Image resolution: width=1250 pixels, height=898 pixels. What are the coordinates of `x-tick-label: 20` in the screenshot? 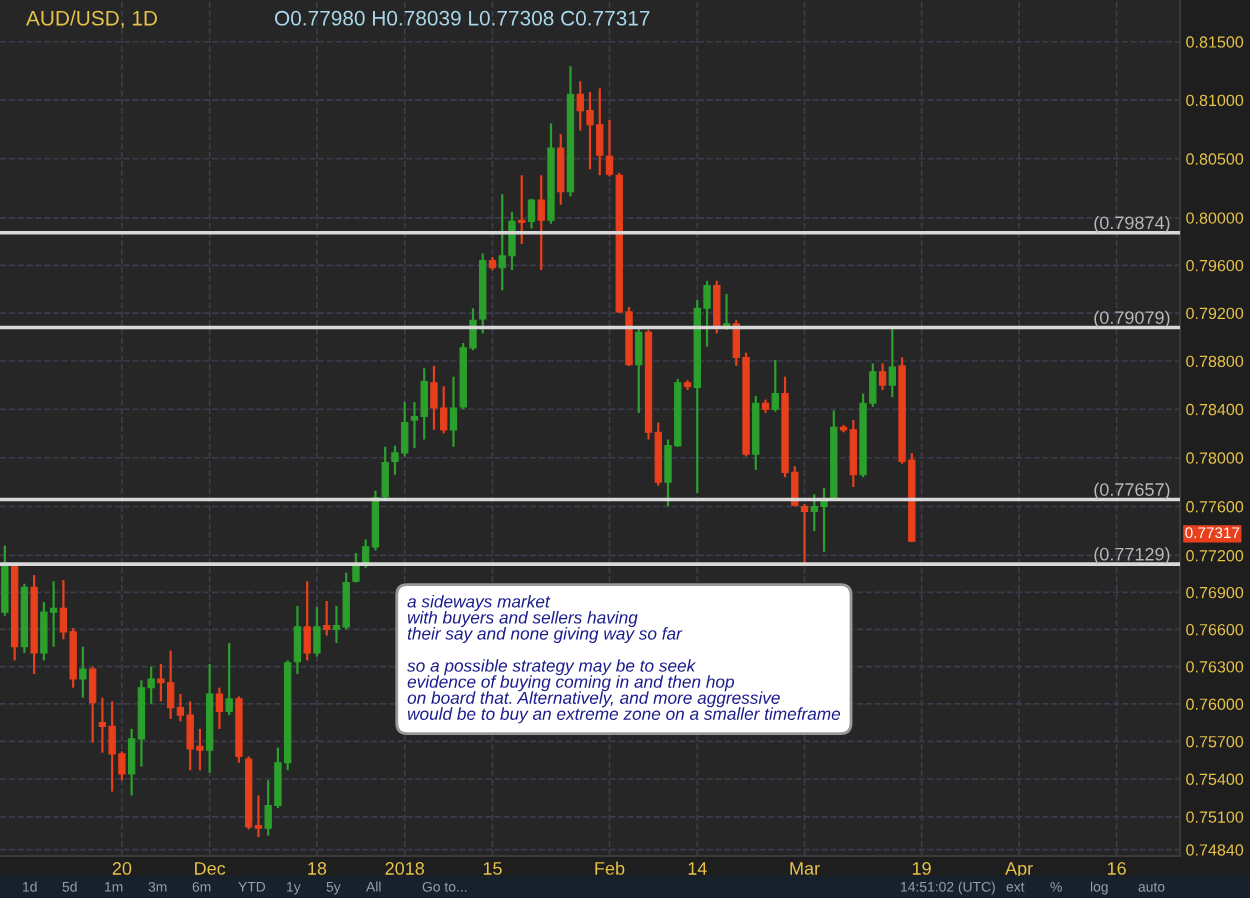 It's located at (122, 868).